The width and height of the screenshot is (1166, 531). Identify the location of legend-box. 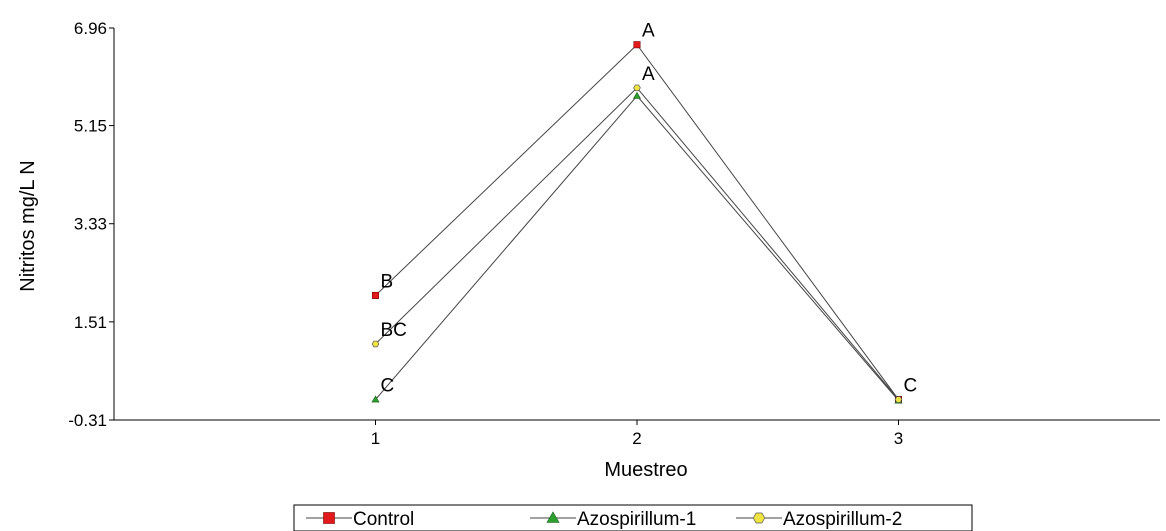
(633, 517).